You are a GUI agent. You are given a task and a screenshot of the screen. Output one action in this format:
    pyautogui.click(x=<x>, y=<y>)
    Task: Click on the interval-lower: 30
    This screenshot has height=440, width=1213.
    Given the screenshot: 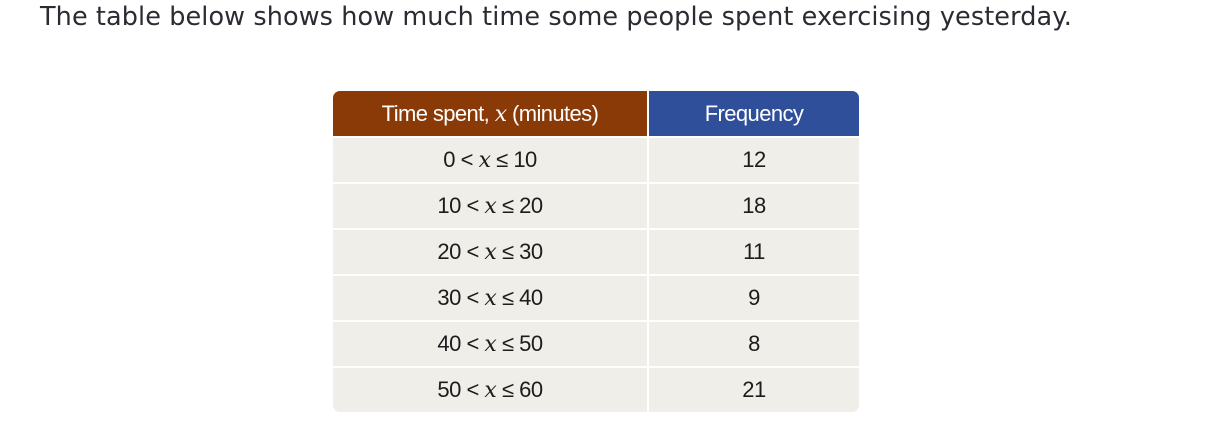 What is the action you would take?
    pyautogui.click(x=449, y=297)
    